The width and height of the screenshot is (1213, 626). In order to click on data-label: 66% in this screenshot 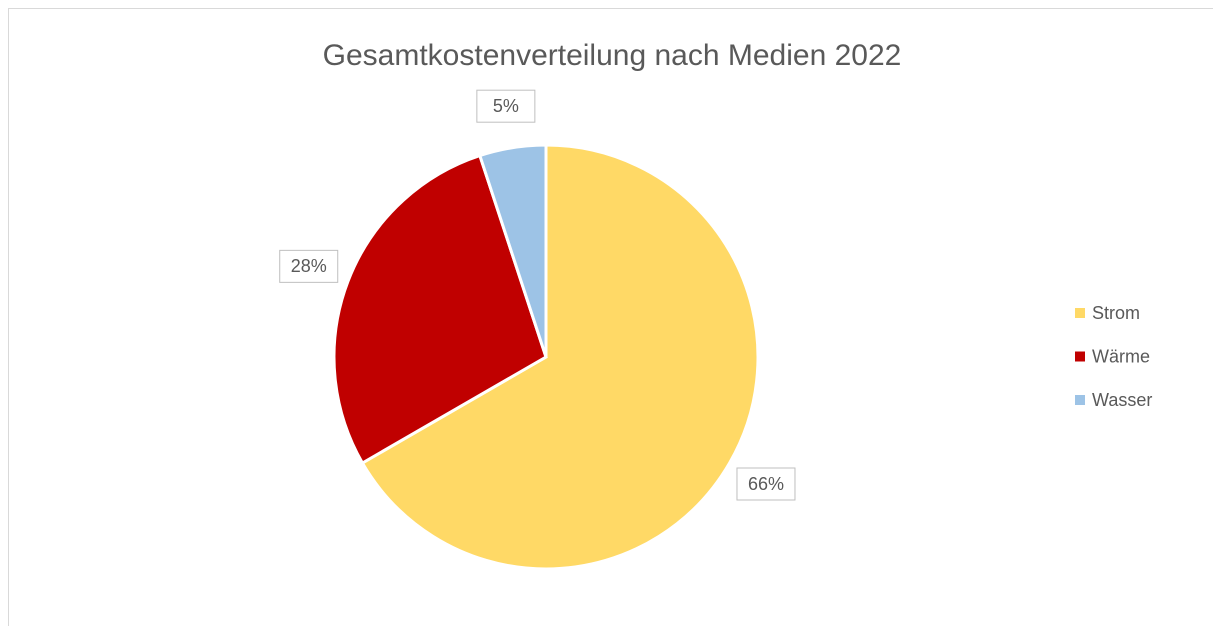, I will do `click(766, 484)`.